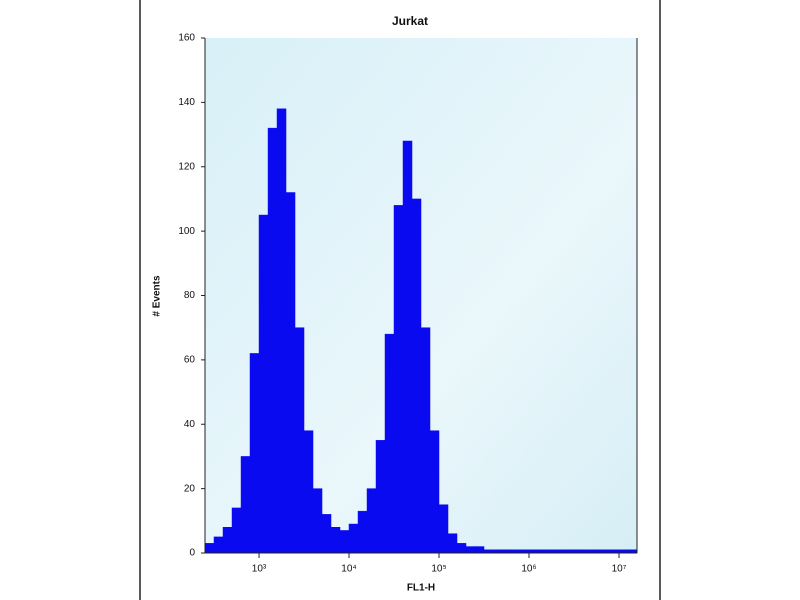  What do you see at coordinates (157, 296) in the screenshot?
I see `y-axis-label: # Events` at bounding box center [157, 296].